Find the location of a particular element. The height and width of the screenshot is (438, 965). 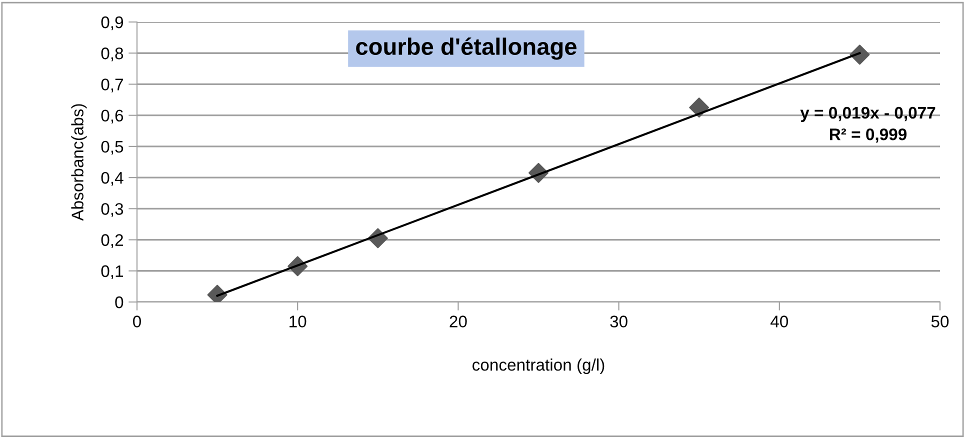

y-tick-label: 0,3 is located at coordinates (112, 210).